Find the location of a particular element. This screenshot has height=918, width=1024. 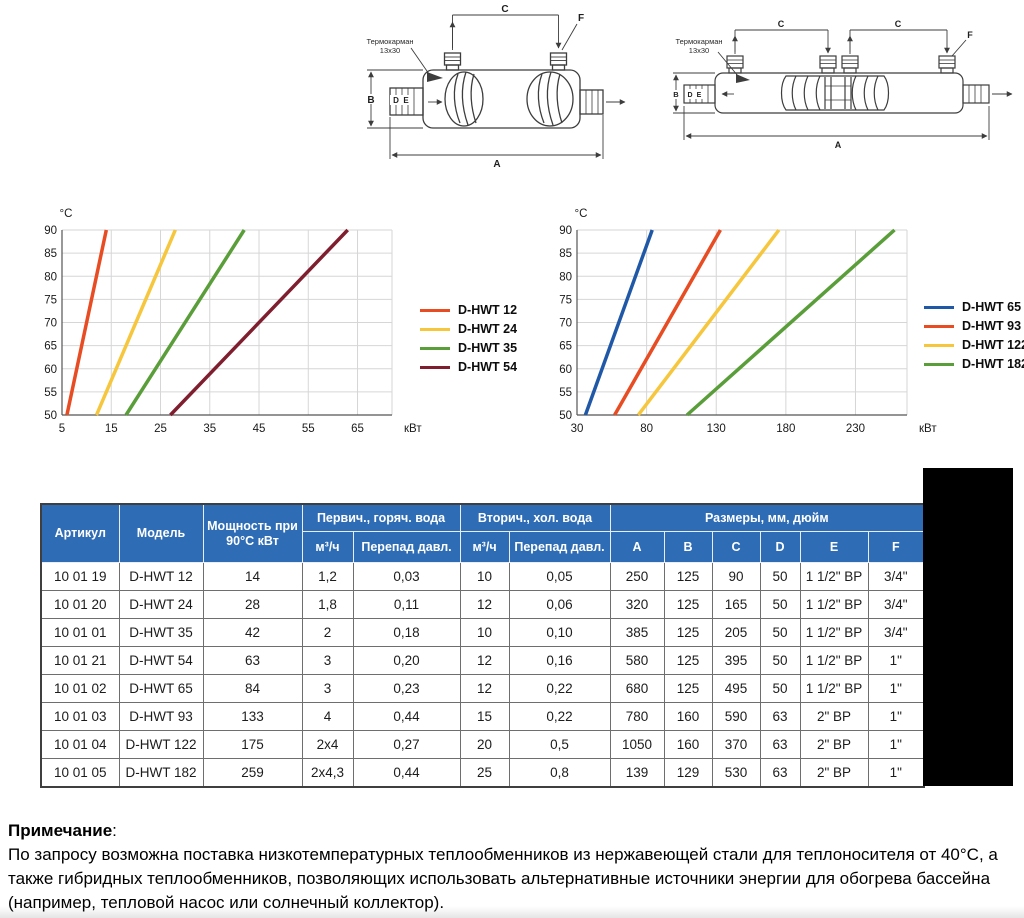

legend-item: D-HWT 35 is located at coordinates (468, 348).